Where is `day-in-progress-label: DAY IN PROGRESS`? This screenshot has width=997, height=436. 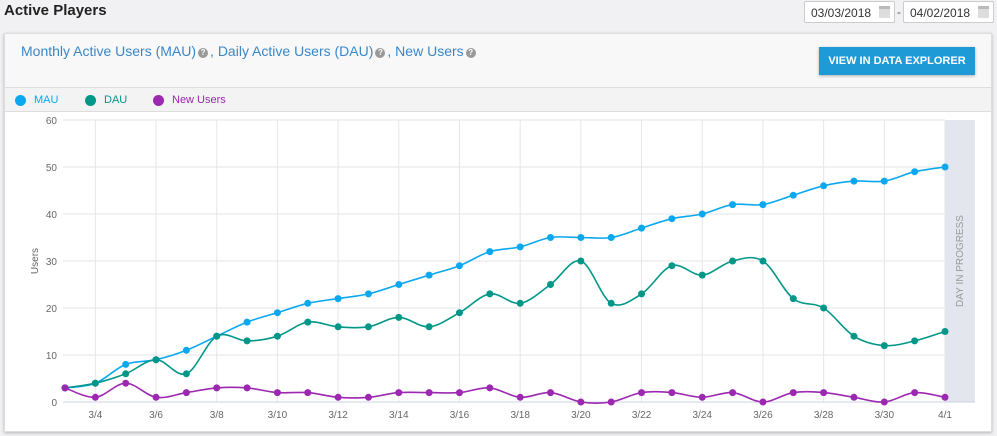 day-in-progress-label: DAY IN PROGRESS is located at coordinates (960, 261).